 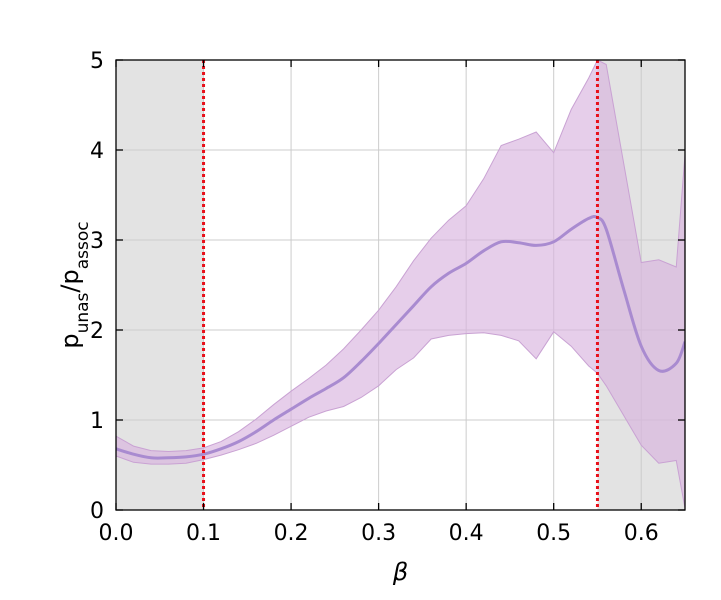 I want to click on x-tick-label: 0.0, so click(x=116, y=533).